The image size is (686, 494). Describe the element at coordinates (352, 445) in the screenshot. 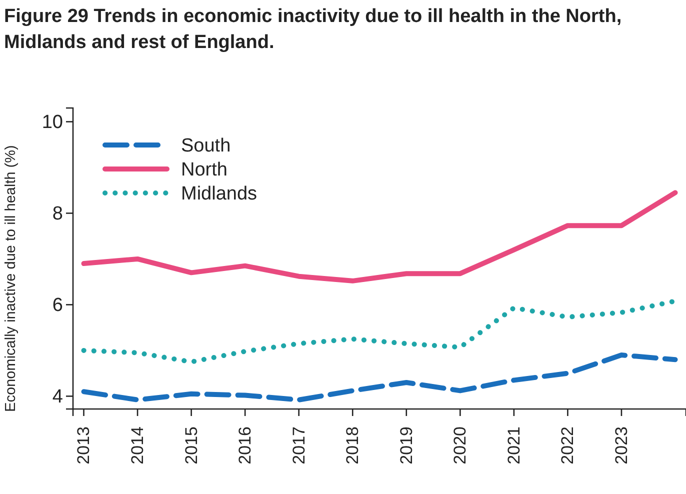

I see `x-tick-label: 2018` at that location.